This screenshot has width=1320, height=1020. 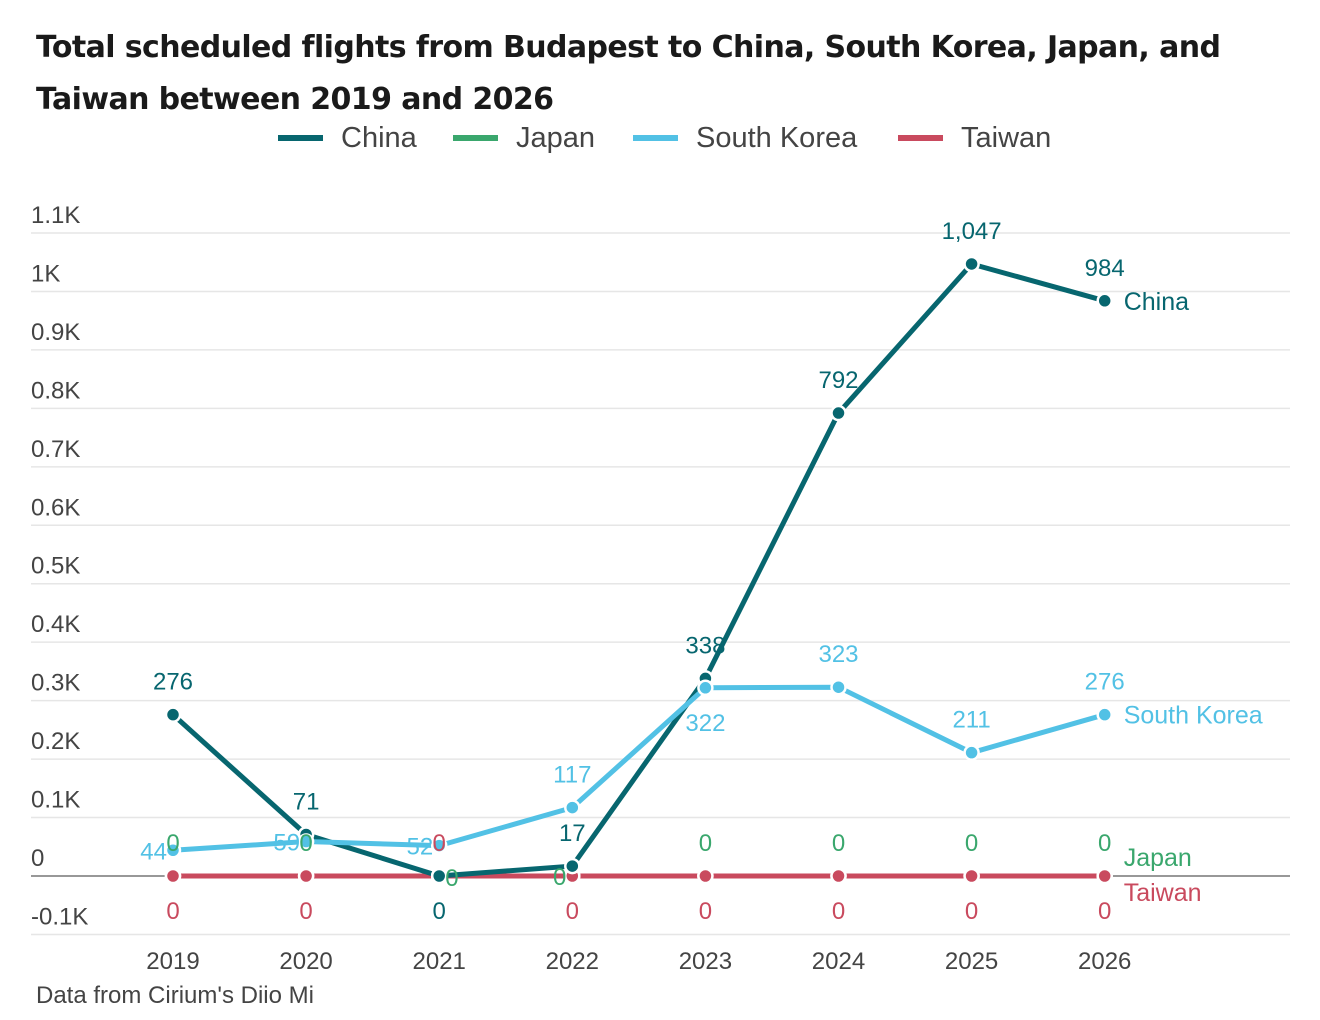 What do you see at coordinates (572, 961) in the screenshot?
I see `x-tick-label: 2022` at bounding box center [572, 961].